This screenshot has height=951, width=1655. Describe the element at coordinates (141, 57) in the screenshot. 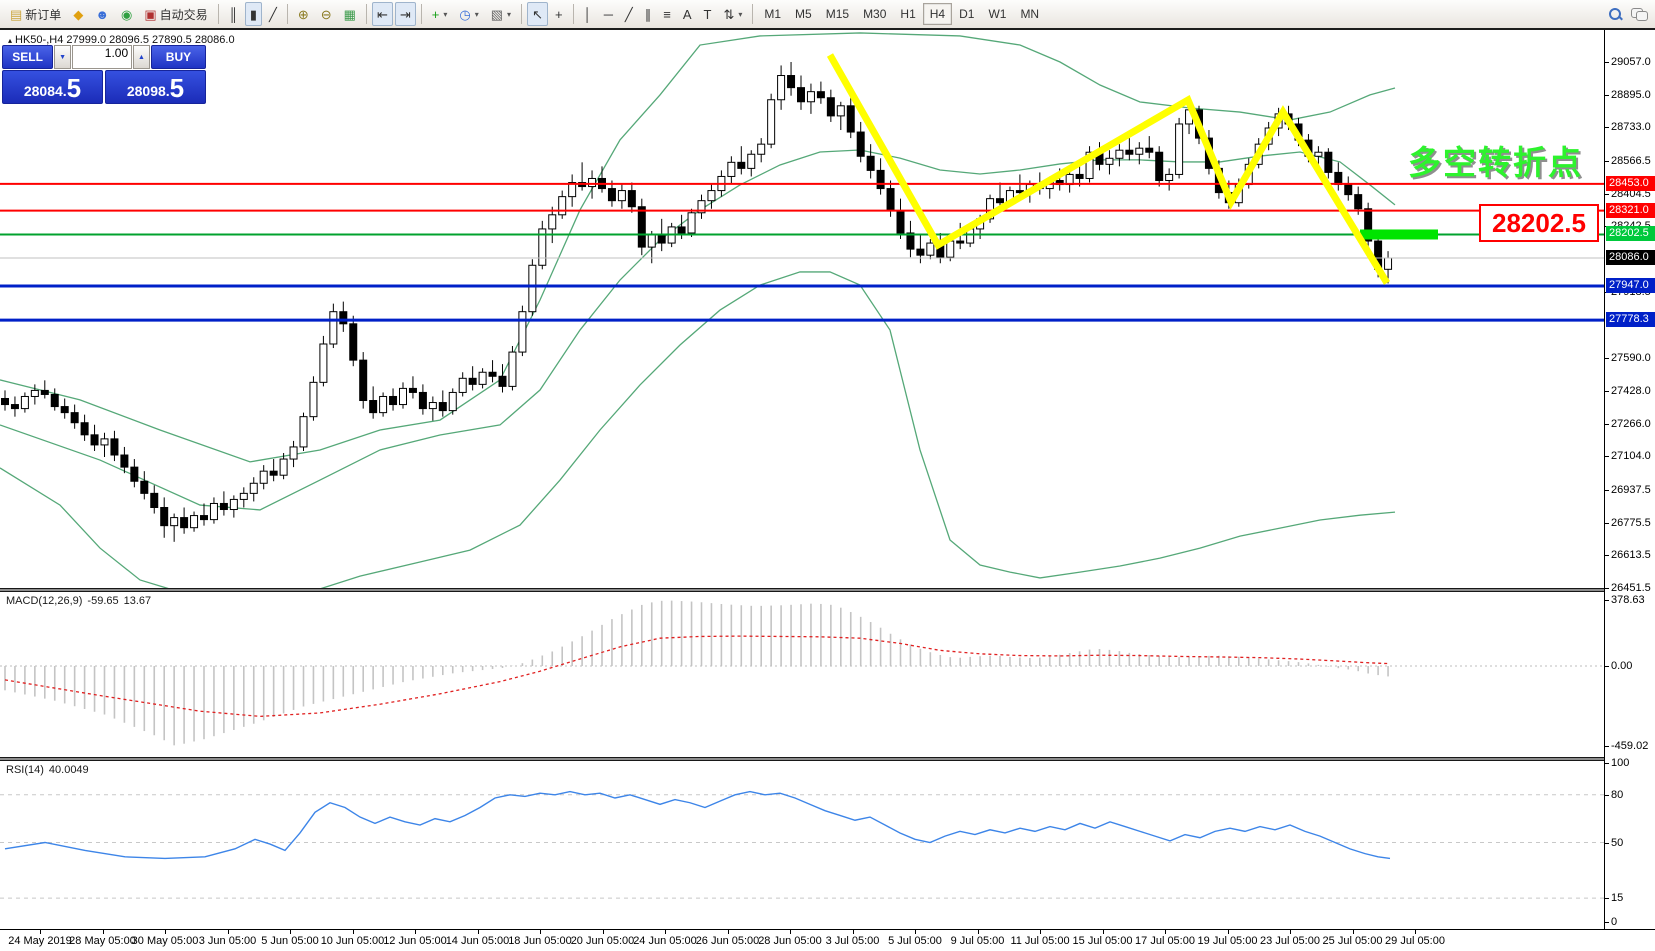

I see `volume-up-button: ▲` at that location.